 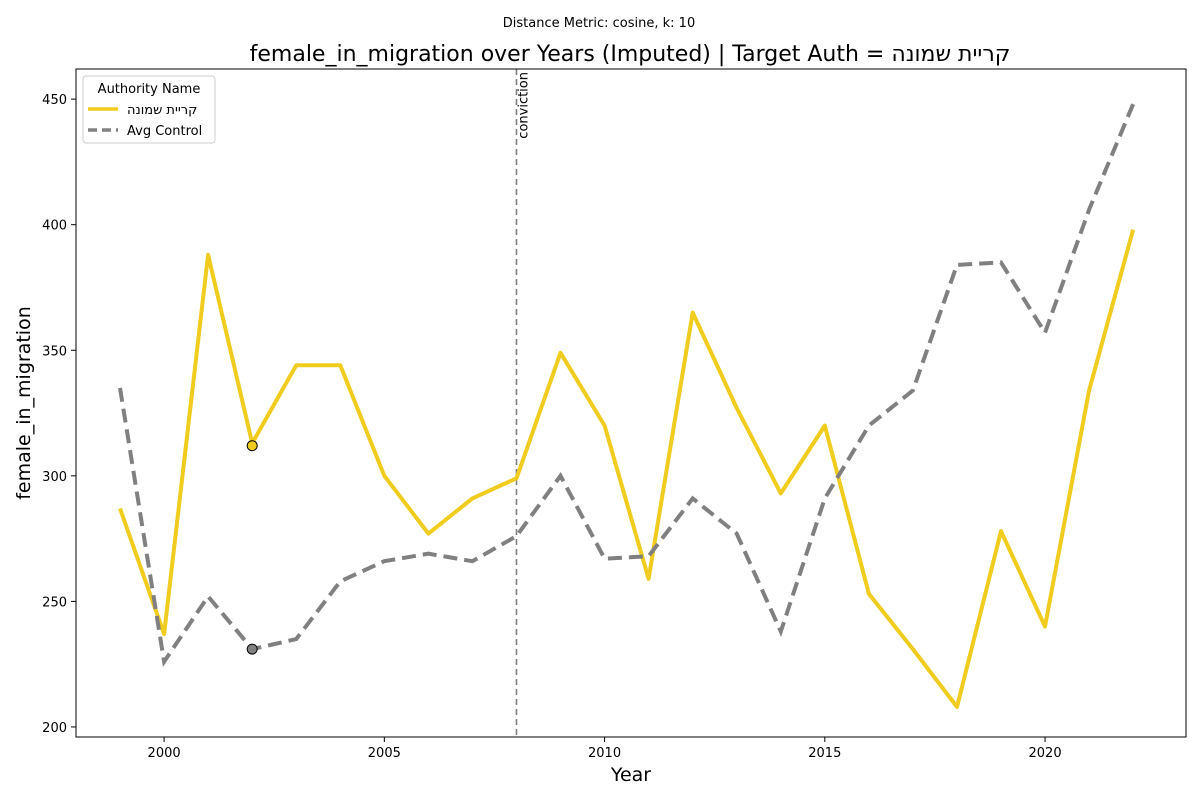 What do you see at coordinates (162, 110) in the screenshot?
I see `legend-label-target: קריית שמונה` at bounding box center [162, 110].